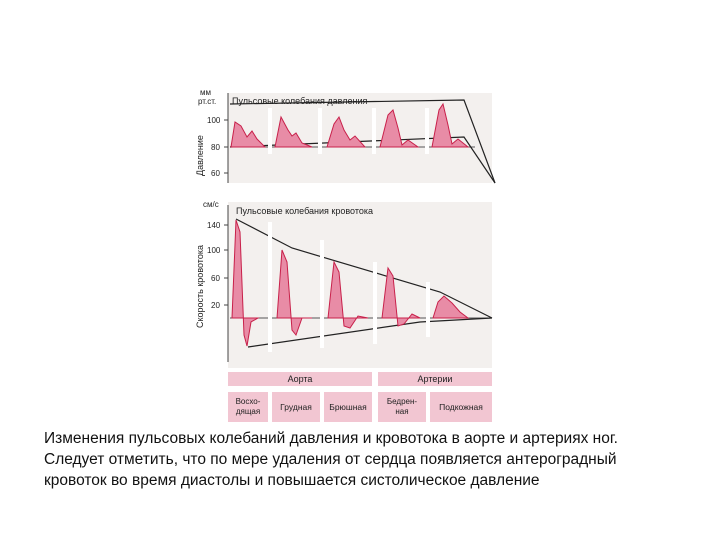  I want to click on arteries-header-band, so click(435, 379).